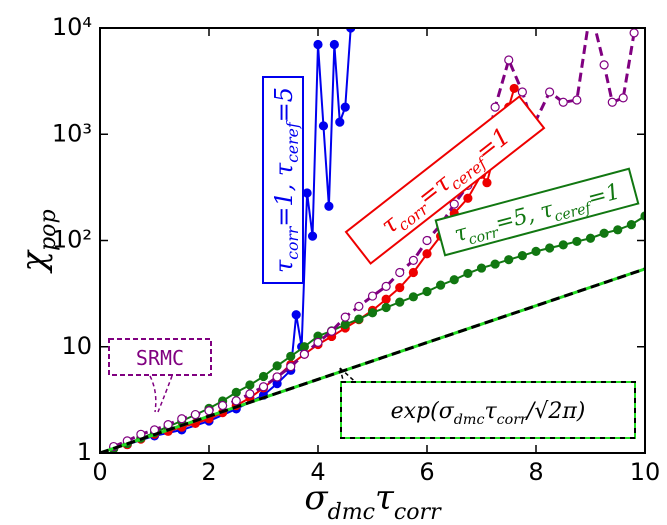  I want to click on legend-label-part: SRMC, so click(160, 358).